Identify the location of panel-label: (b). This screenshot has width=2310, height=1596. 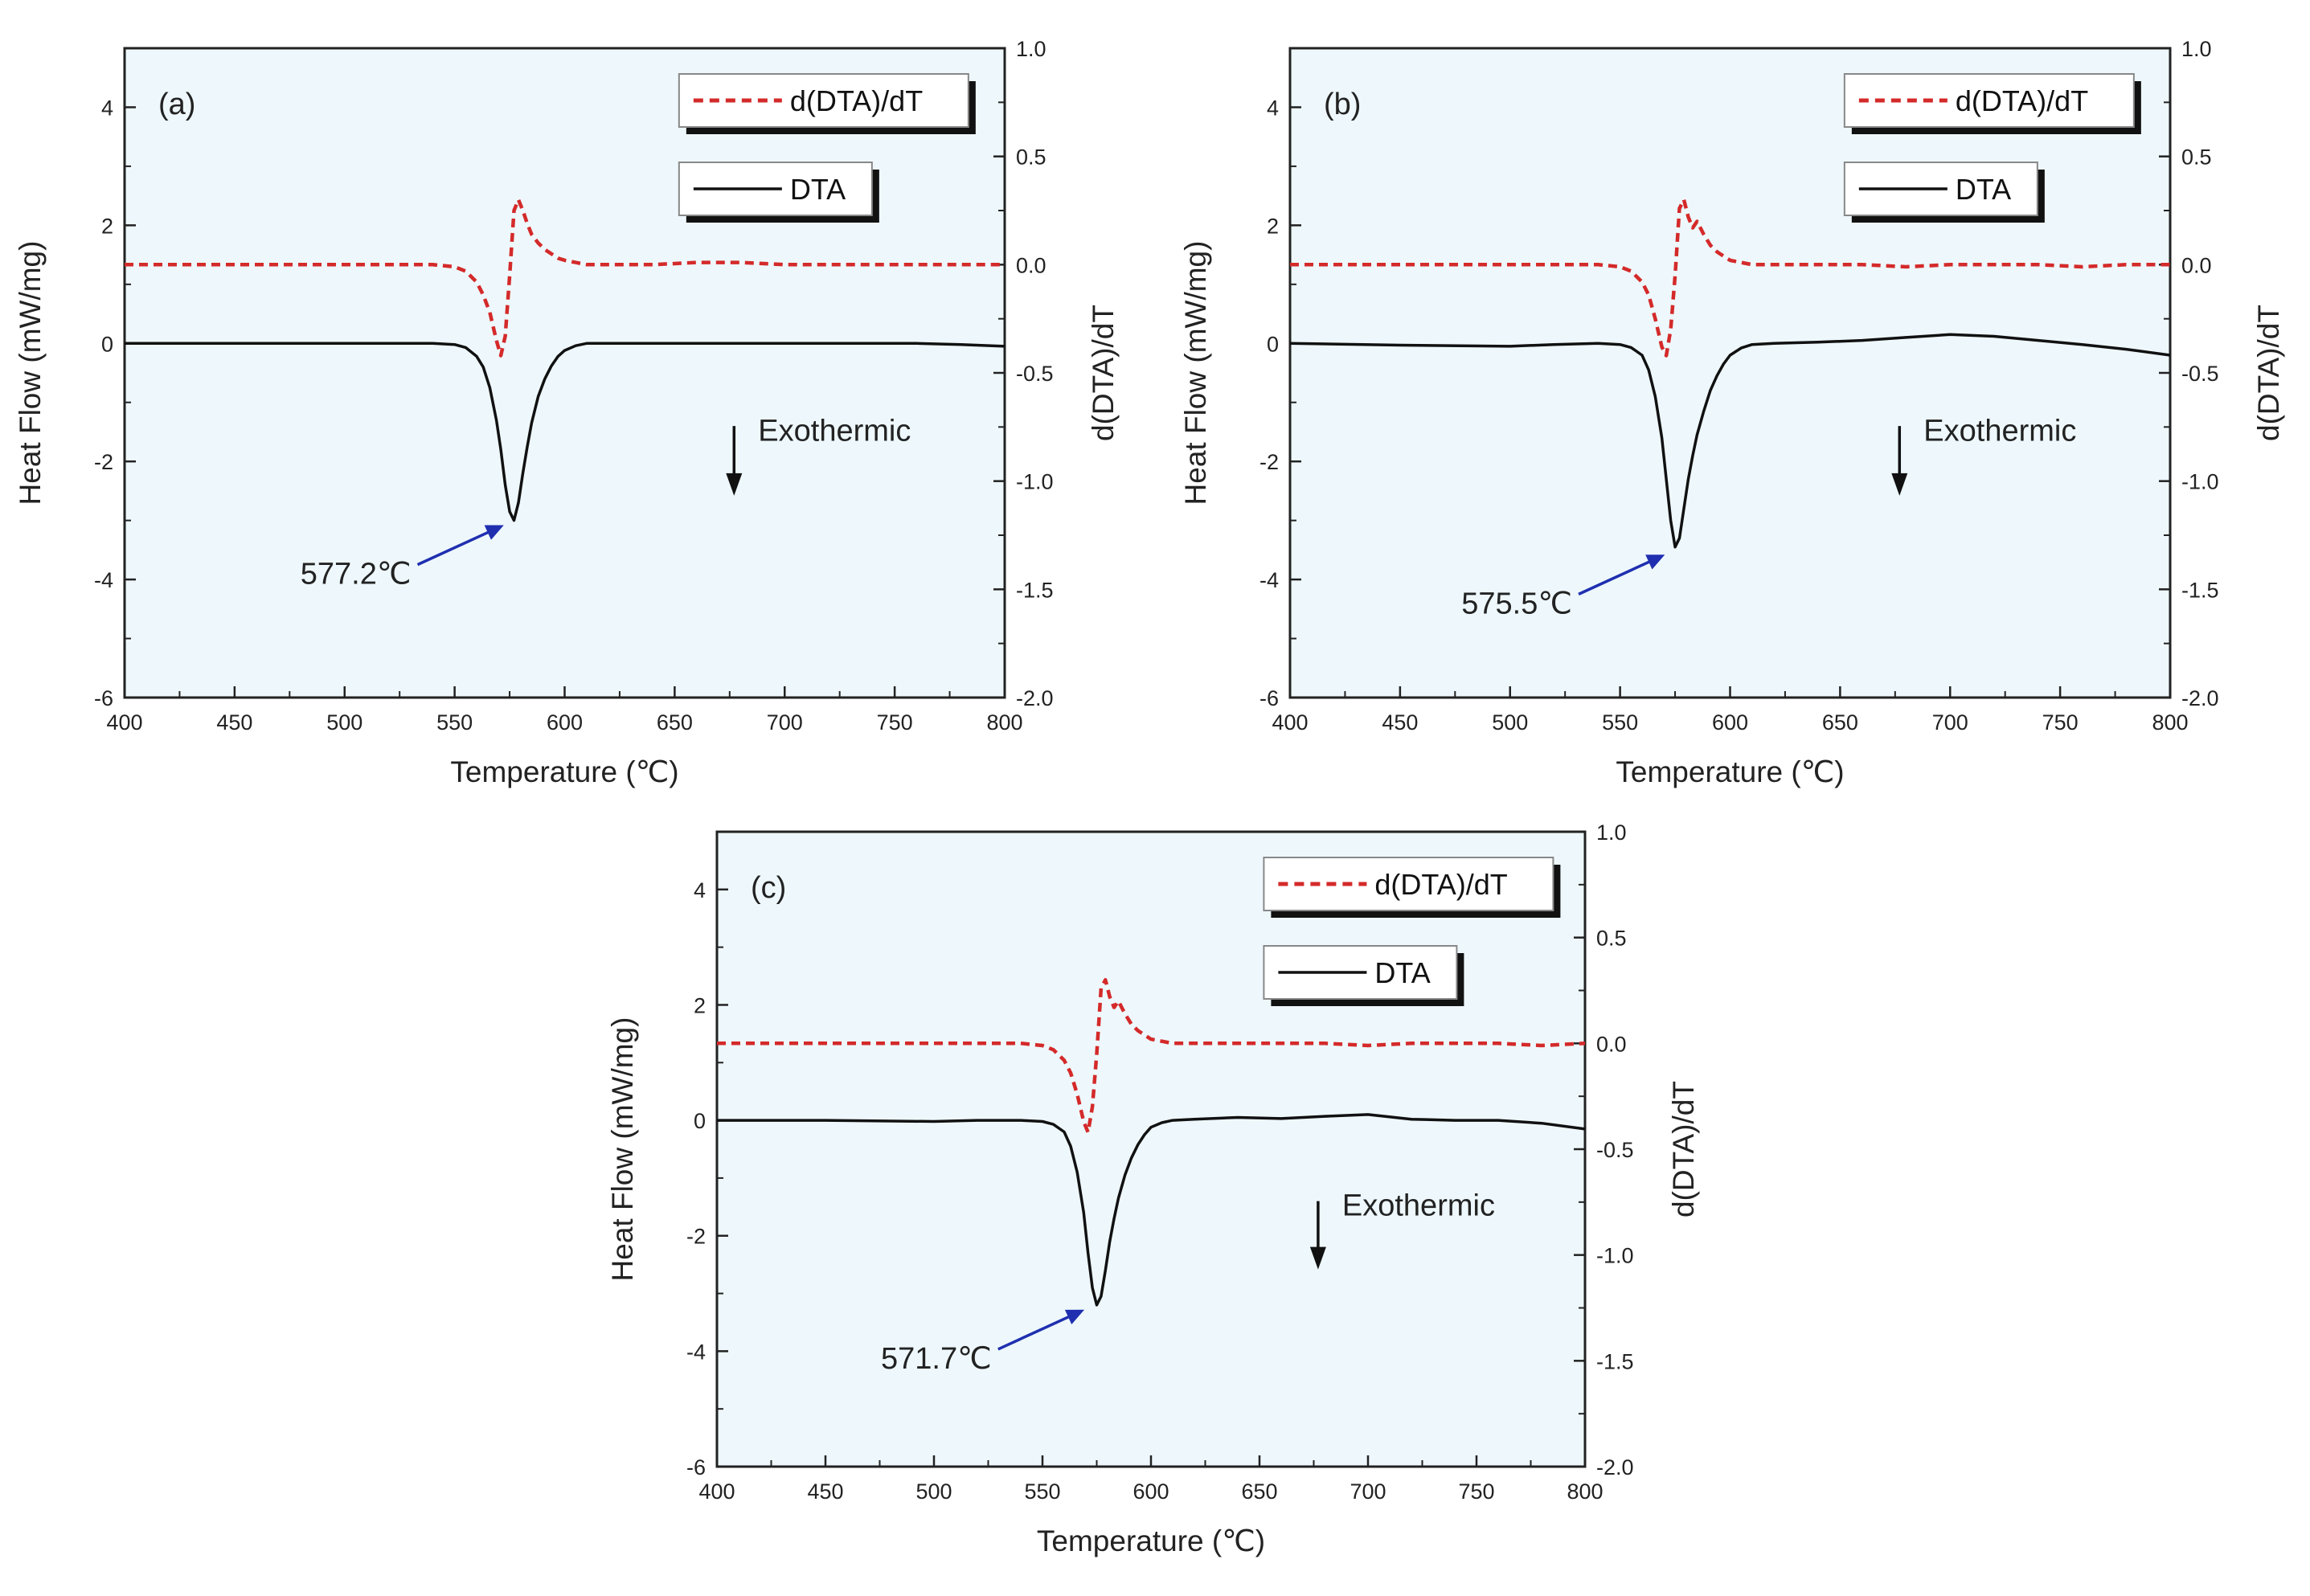
(1342, 104).